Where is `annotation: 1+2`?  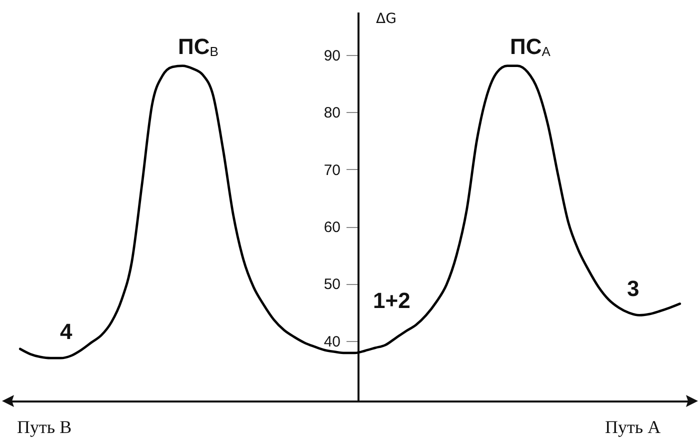
annotation: 1+2 is located at coordinates (391, 300).